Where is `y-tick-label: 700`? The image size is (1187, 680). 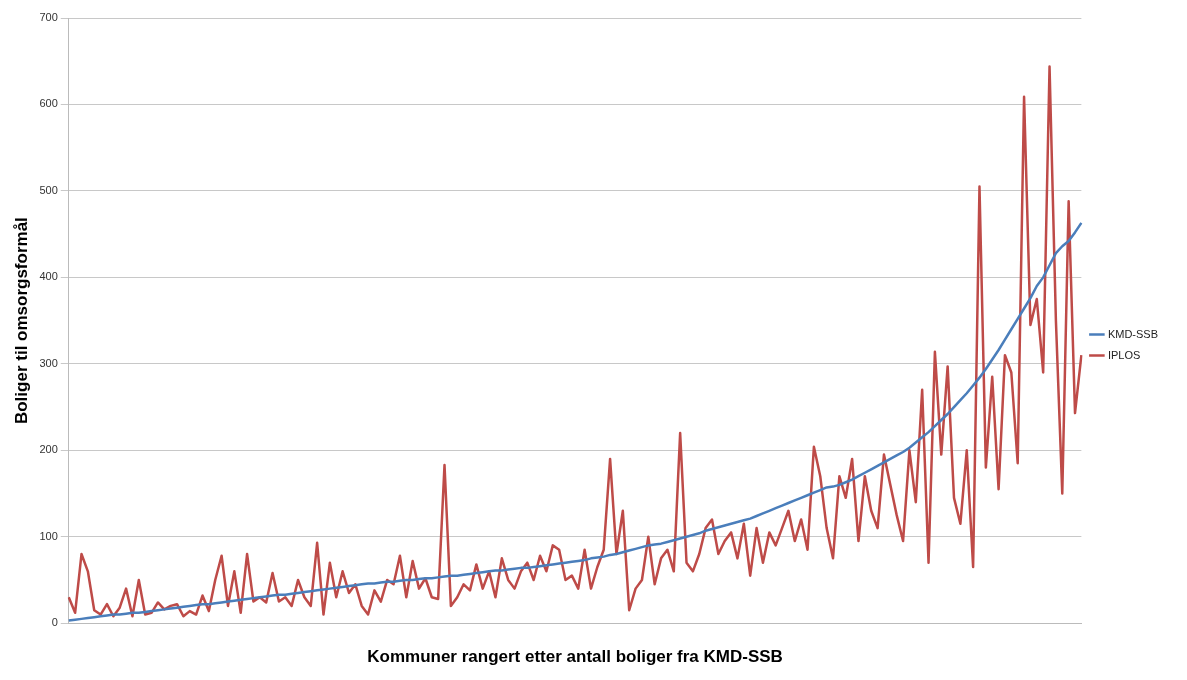
y-tick-label: 700 is located at coordinates (48, 17).